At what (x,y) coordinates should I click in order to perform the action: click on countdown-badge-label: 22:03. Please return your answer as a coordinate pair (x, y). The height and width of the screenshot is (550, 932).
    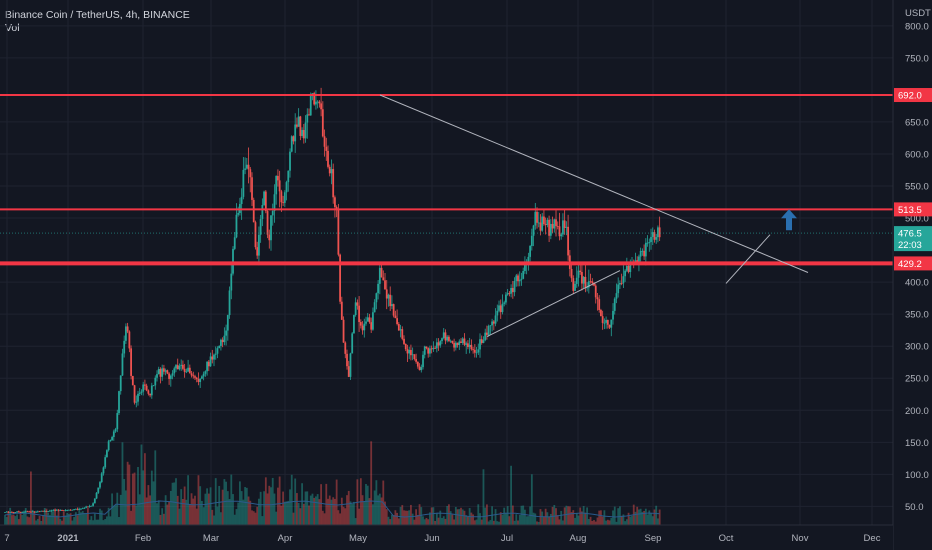
    Looking at the image, I should click on (910, 245).